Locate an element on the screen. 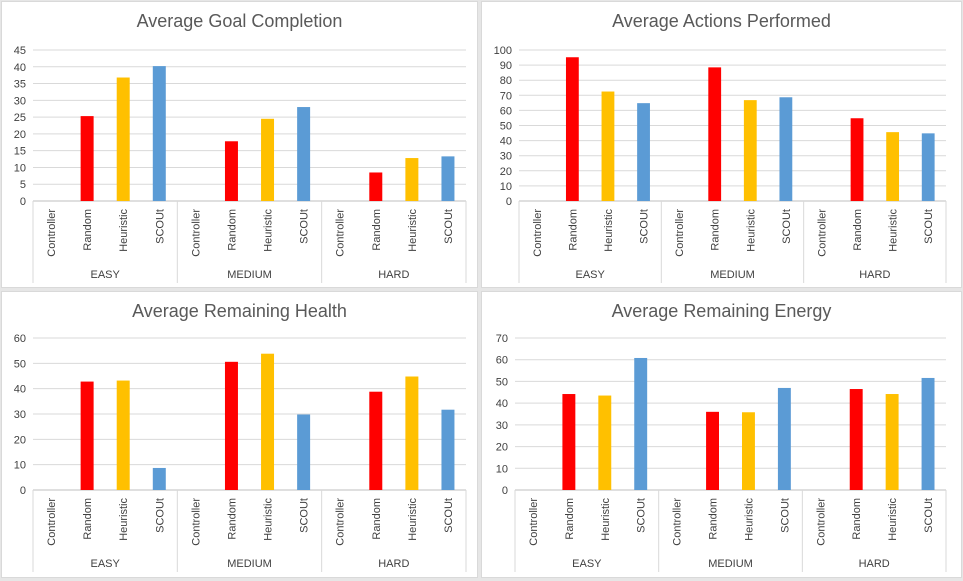 The height and width of the screenshot is (581, 963). y-tick-label: 70 is located at coordinates (506, 96).